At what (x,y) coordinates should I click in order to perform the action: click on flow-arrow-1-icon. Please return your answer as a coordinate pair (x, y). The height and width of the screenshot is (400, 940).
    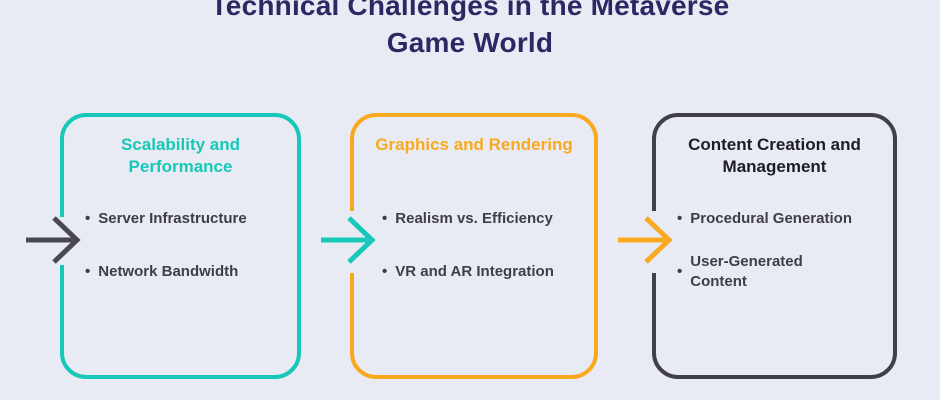
    Looking at the image, I should click on (53, 240).